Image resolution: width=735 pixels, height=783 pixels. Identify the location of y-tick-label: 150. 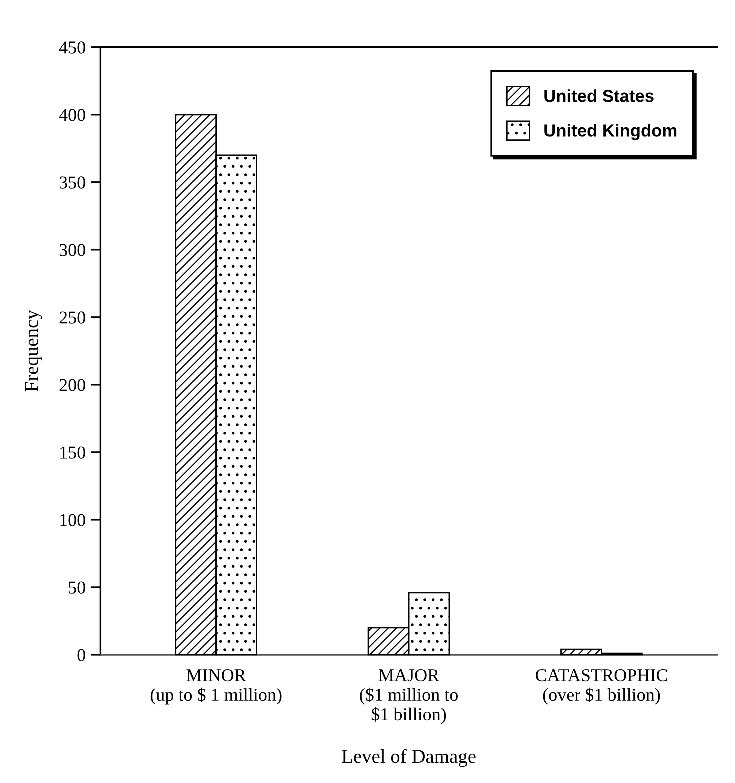
(73, 452).